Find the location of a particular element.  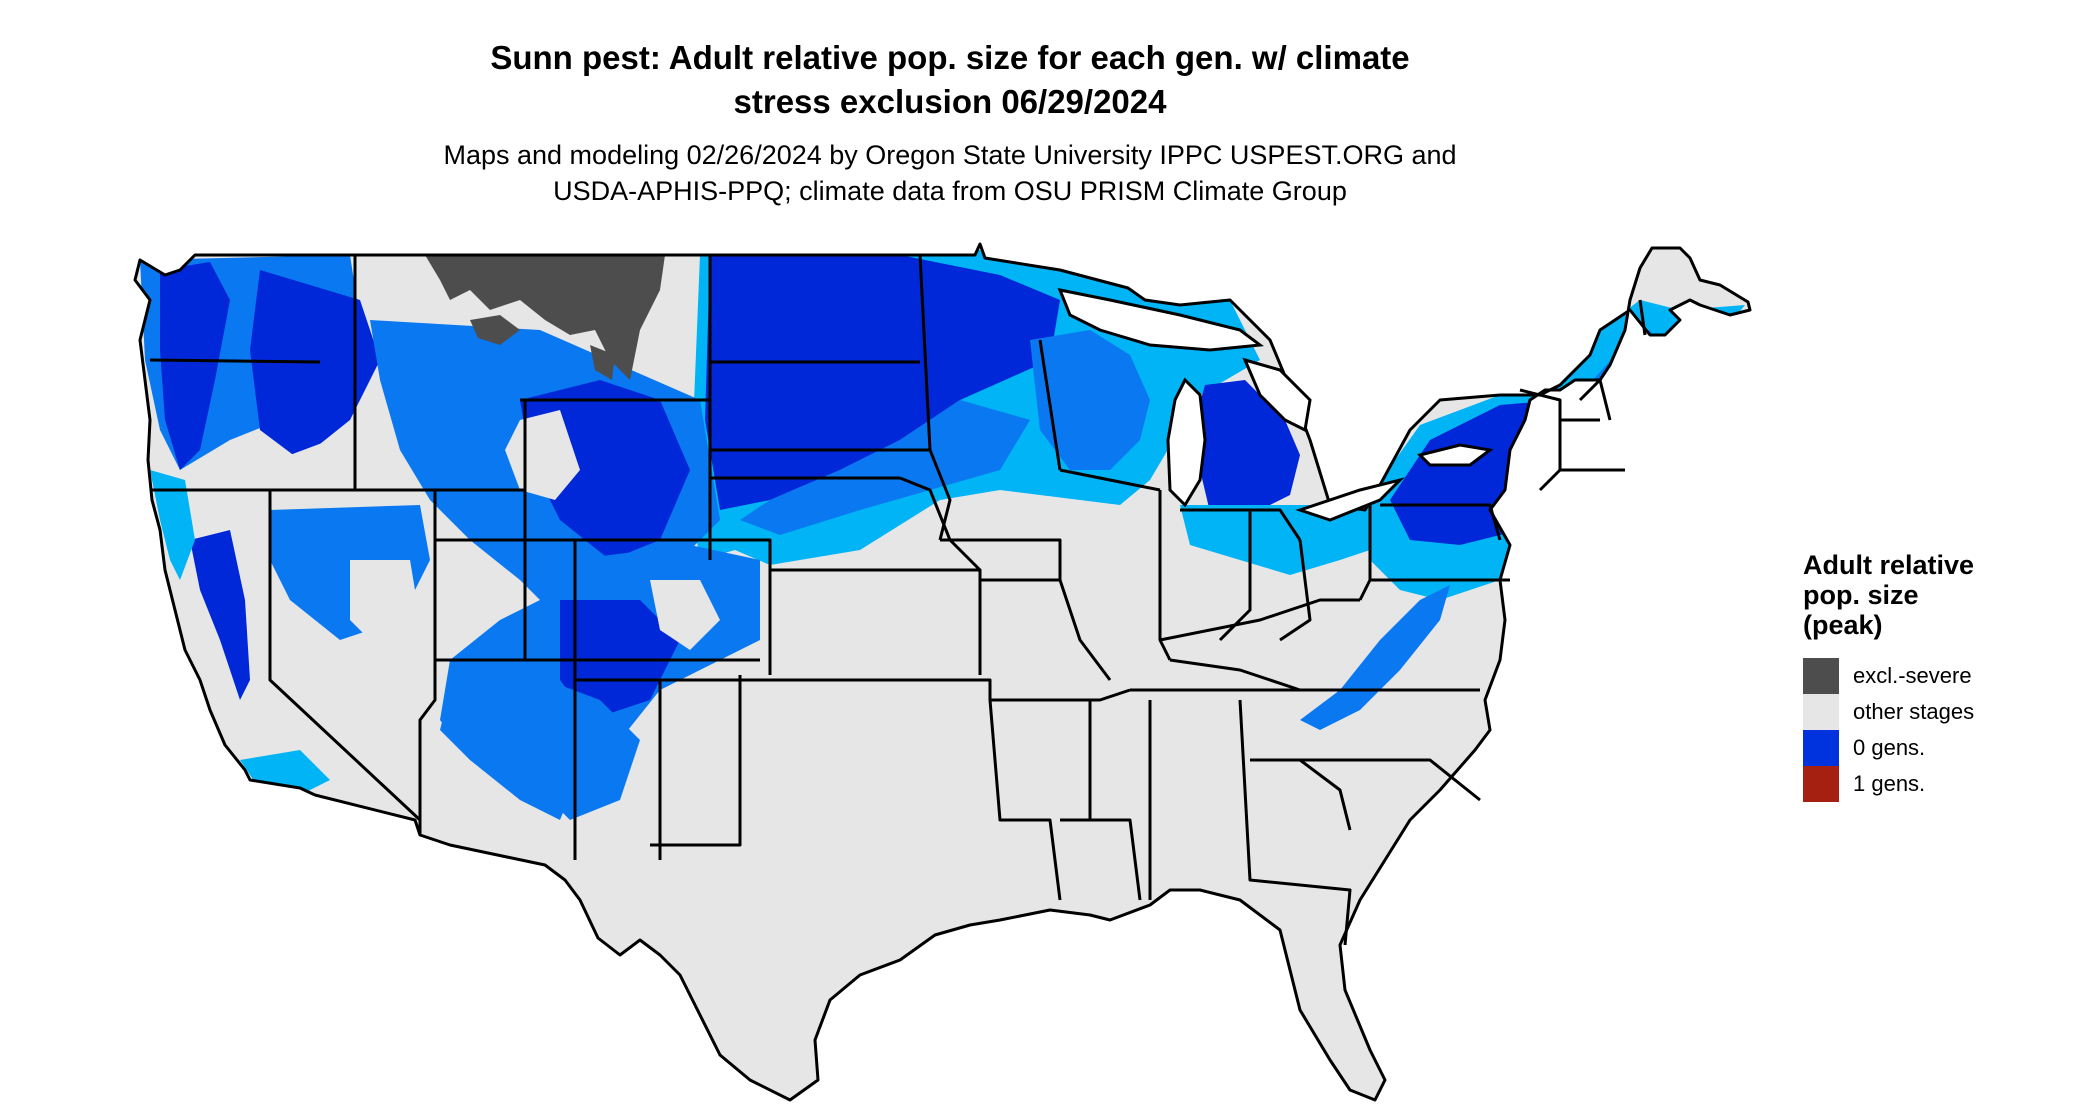

other-stages-patch-idaho is located at coordinates (310, 470).